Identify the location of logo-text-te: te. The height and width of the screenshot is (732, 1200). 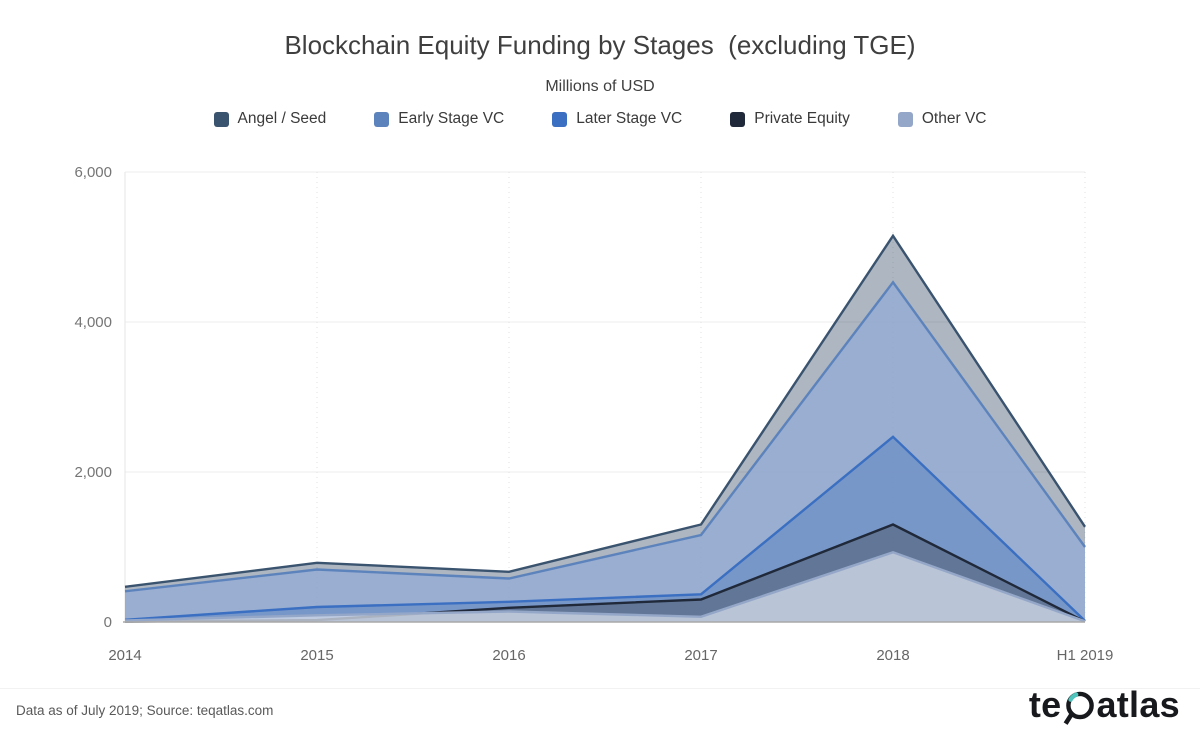
(1045, 704).